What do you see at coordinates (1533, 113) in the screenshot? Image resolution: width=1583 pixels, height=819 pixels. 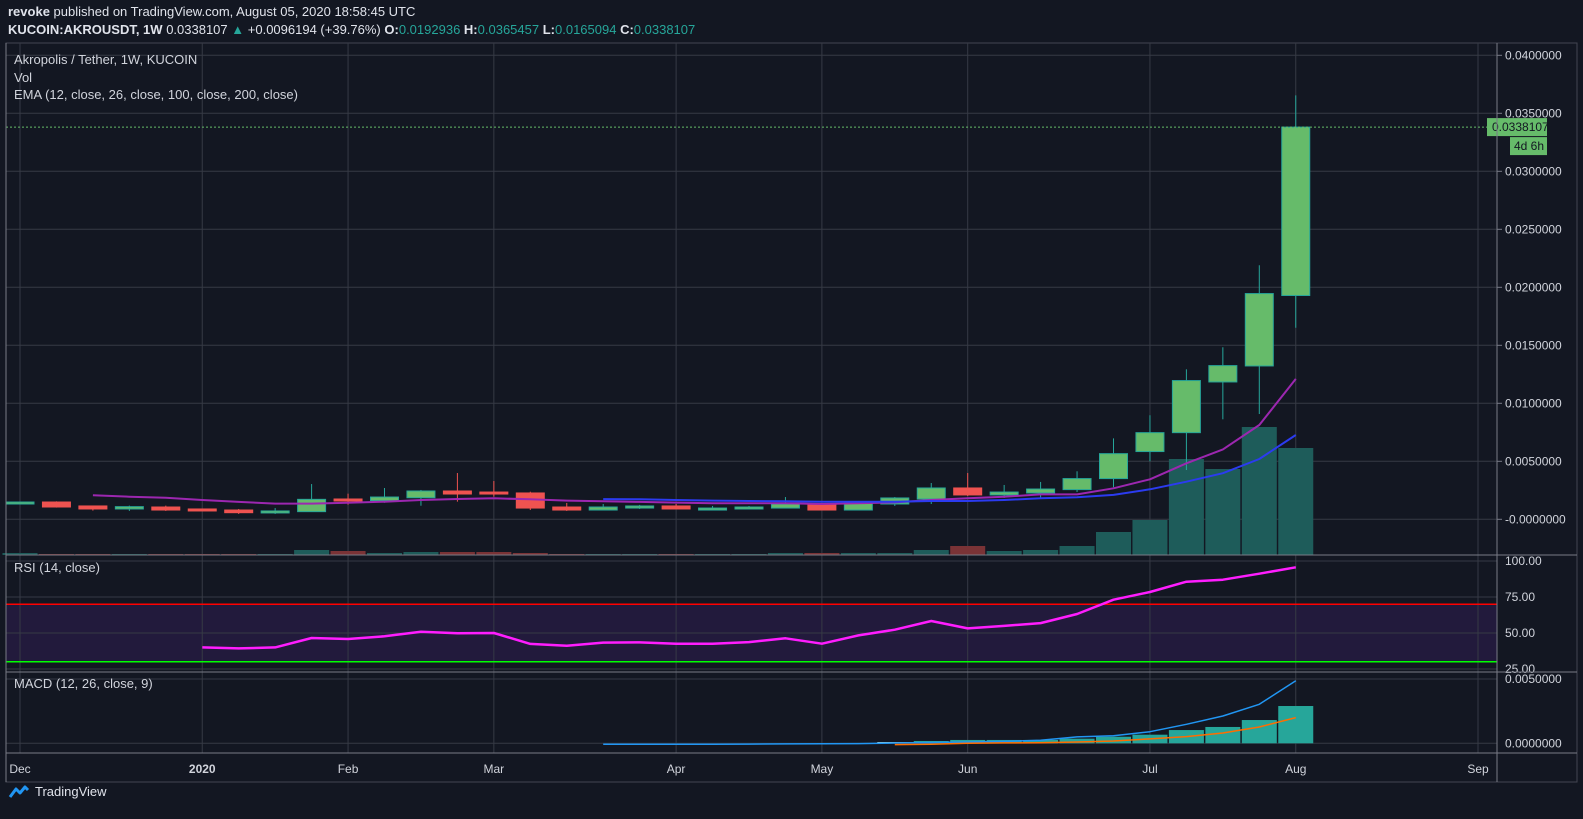 I see `price-axis-label: 0.0350000` at bounding box center [1533, 113].